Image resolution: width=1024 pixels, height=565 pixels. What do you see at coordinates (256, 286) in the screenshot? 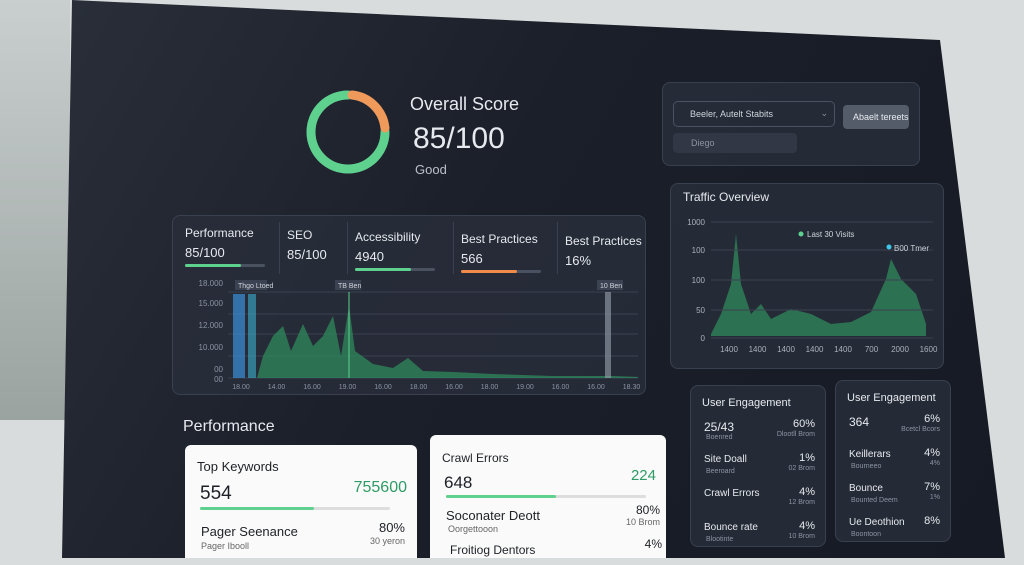
I see `marker-label: Thgo Ltoed` at bounding box center [256, 286].